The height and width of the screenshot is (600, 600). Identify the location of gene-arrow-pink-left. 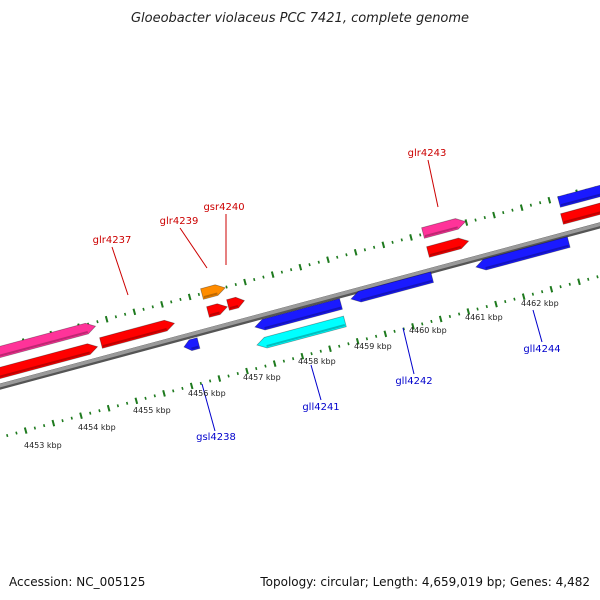
(48, 343).